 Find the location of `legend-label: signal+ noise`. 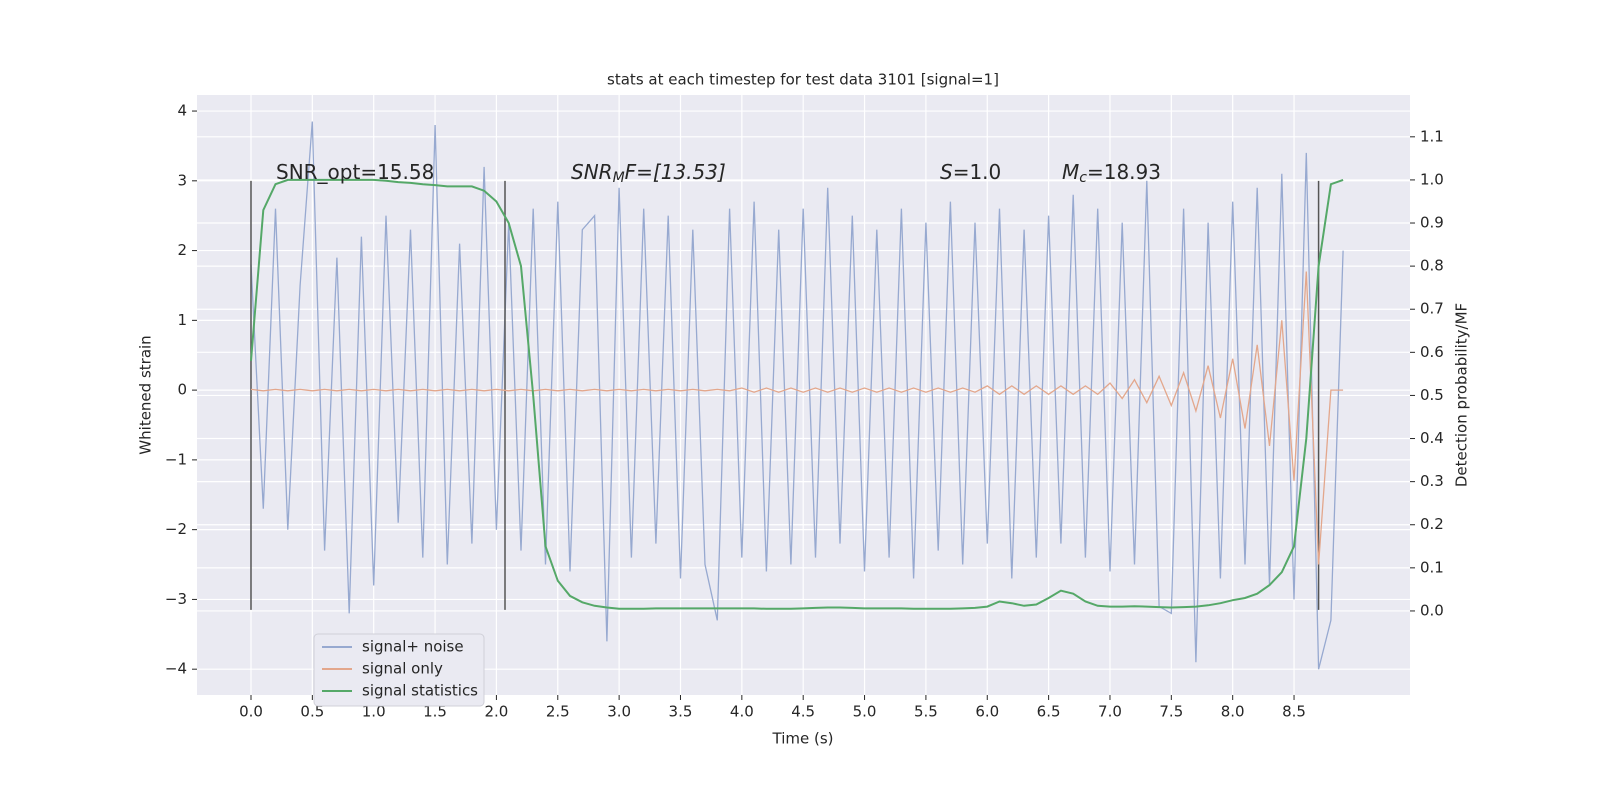

legend-label: signal+ noise is located at coordinates (413, 647).